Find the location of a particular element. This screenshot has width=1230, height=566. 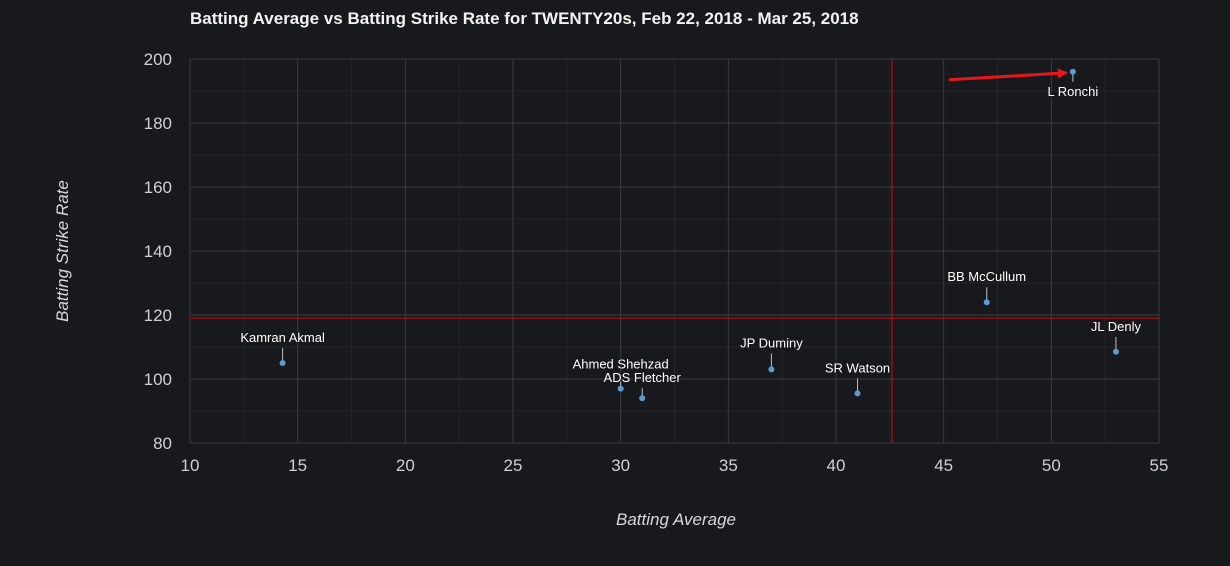

y-tick-label: 80 is located at coordinates (162, 443).